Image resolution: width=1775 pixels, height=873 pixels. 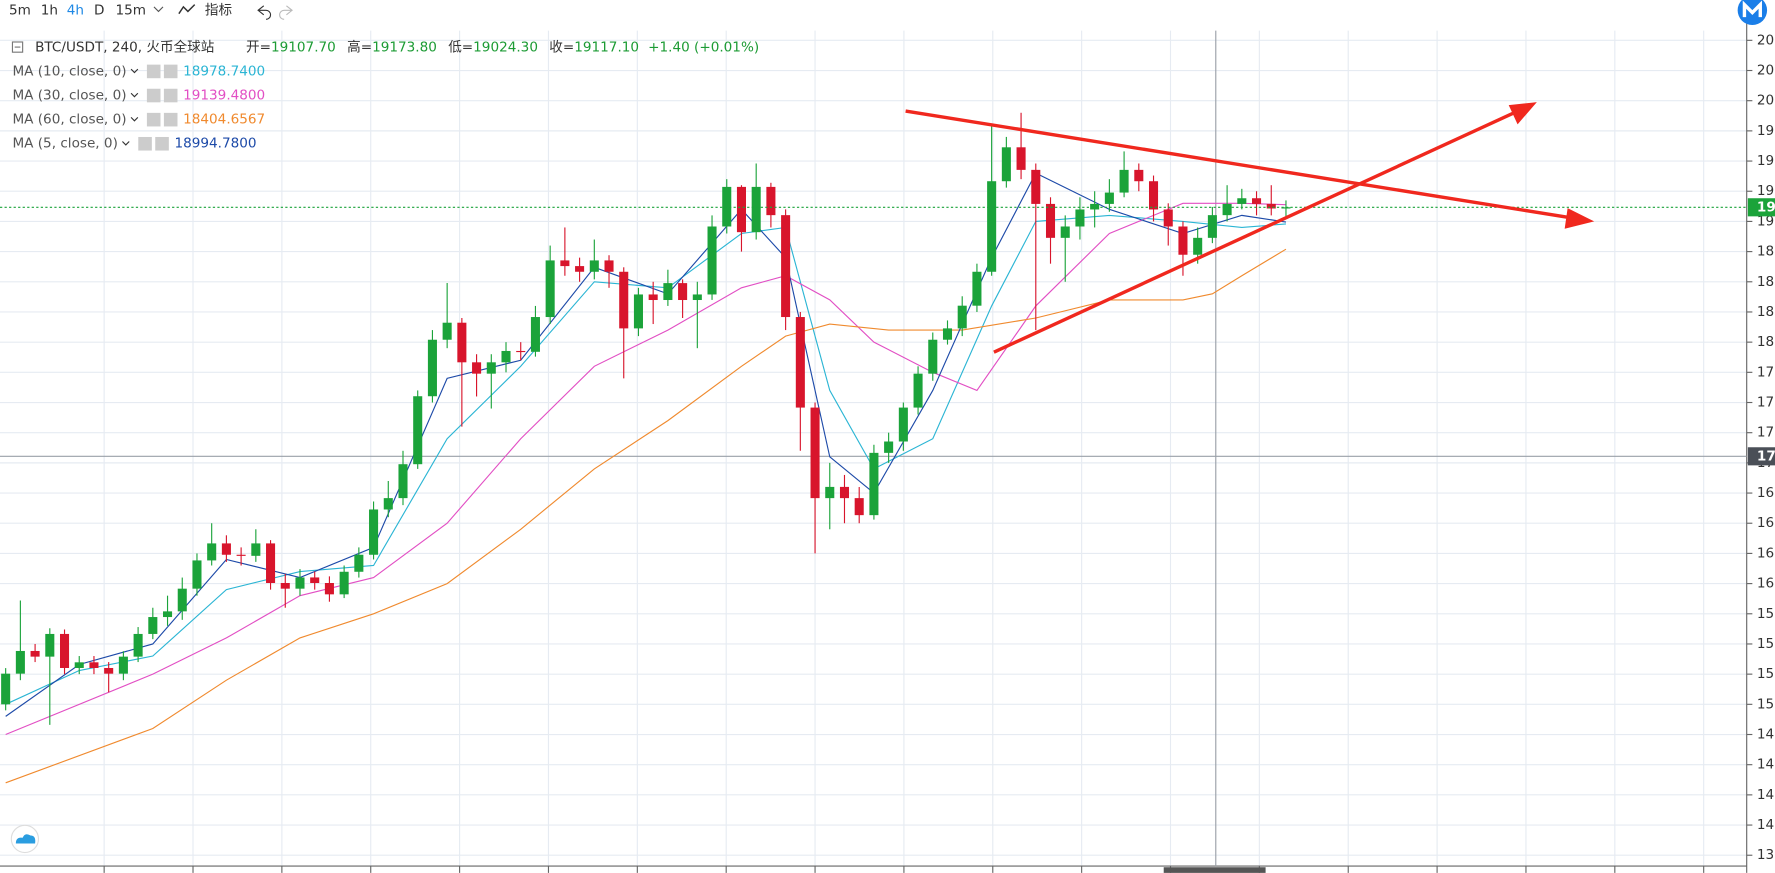 What do you see at coordinates (1766, 614) in the screenshot?
I see `y-tick-label: 157` at bounding box center [1766, 614].